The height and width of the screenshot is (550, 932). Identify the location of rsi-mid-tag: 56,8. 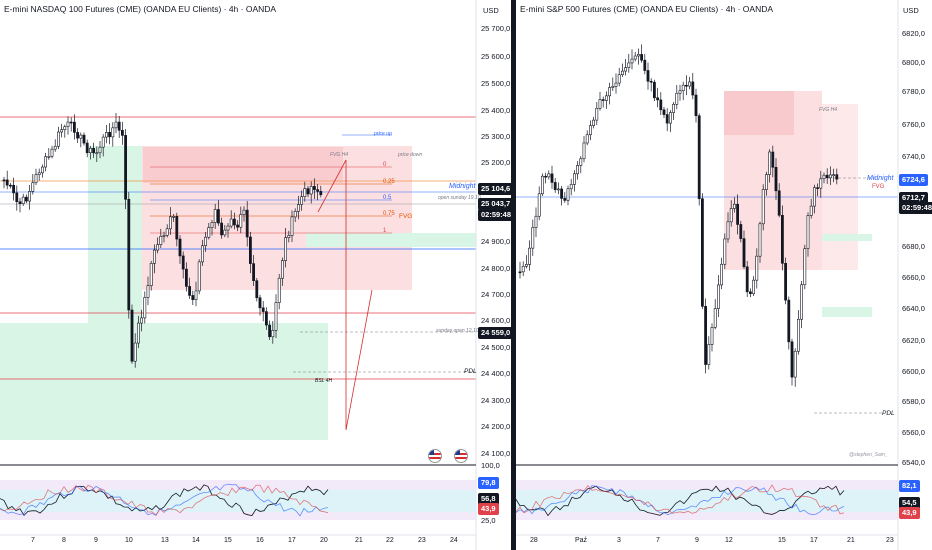
(488, 499).